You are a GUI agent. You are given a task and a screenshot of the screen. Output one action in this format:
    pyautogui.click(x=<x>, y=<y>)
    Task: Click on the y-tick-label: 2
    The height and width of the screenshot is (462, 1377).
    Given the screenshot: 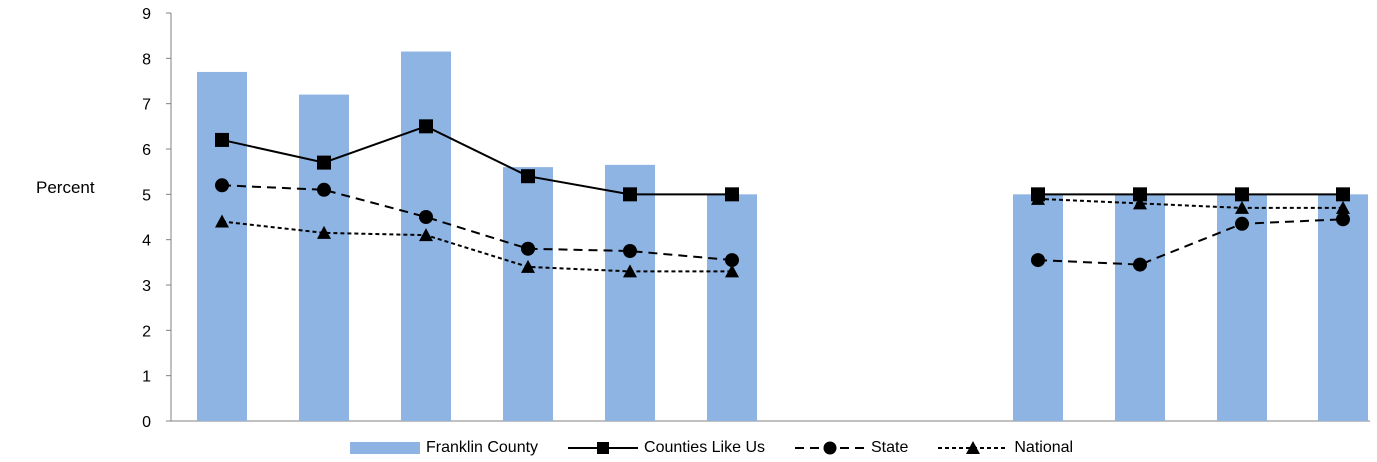 What is the action you would take?
    pyautogui.click(x=146, y=331)
    